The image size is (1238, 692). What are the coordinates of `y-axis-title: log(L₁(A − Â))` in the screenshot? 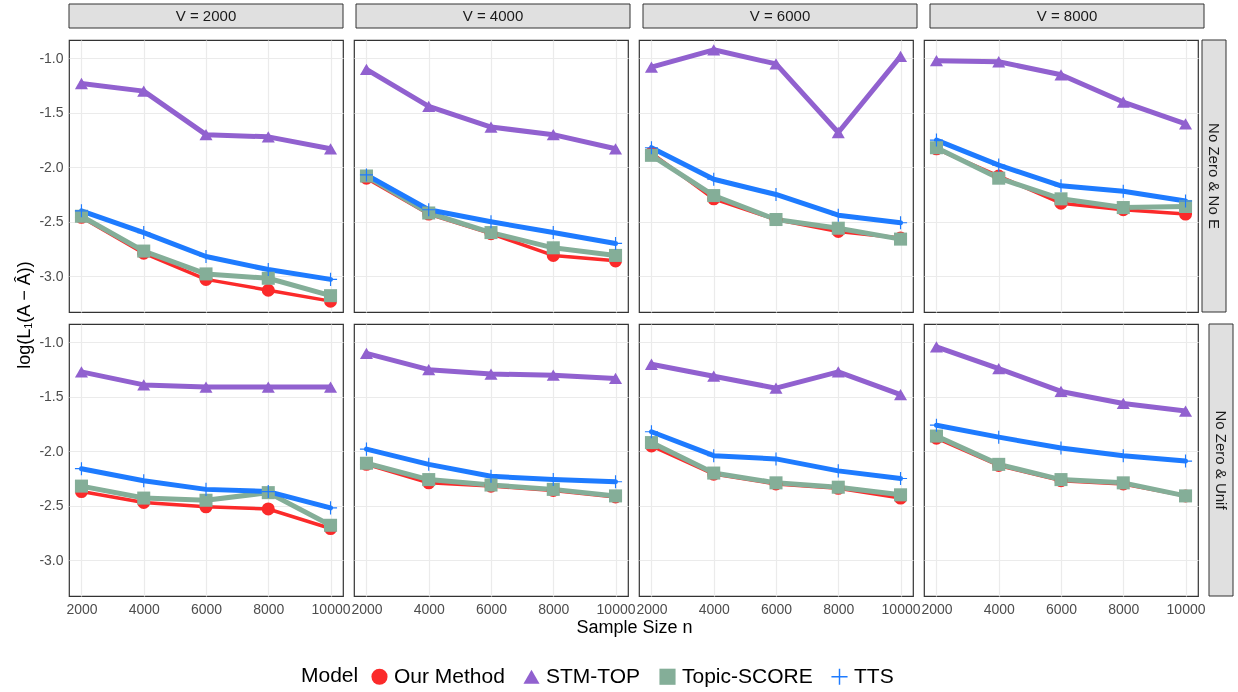 It's located at (24, 315).